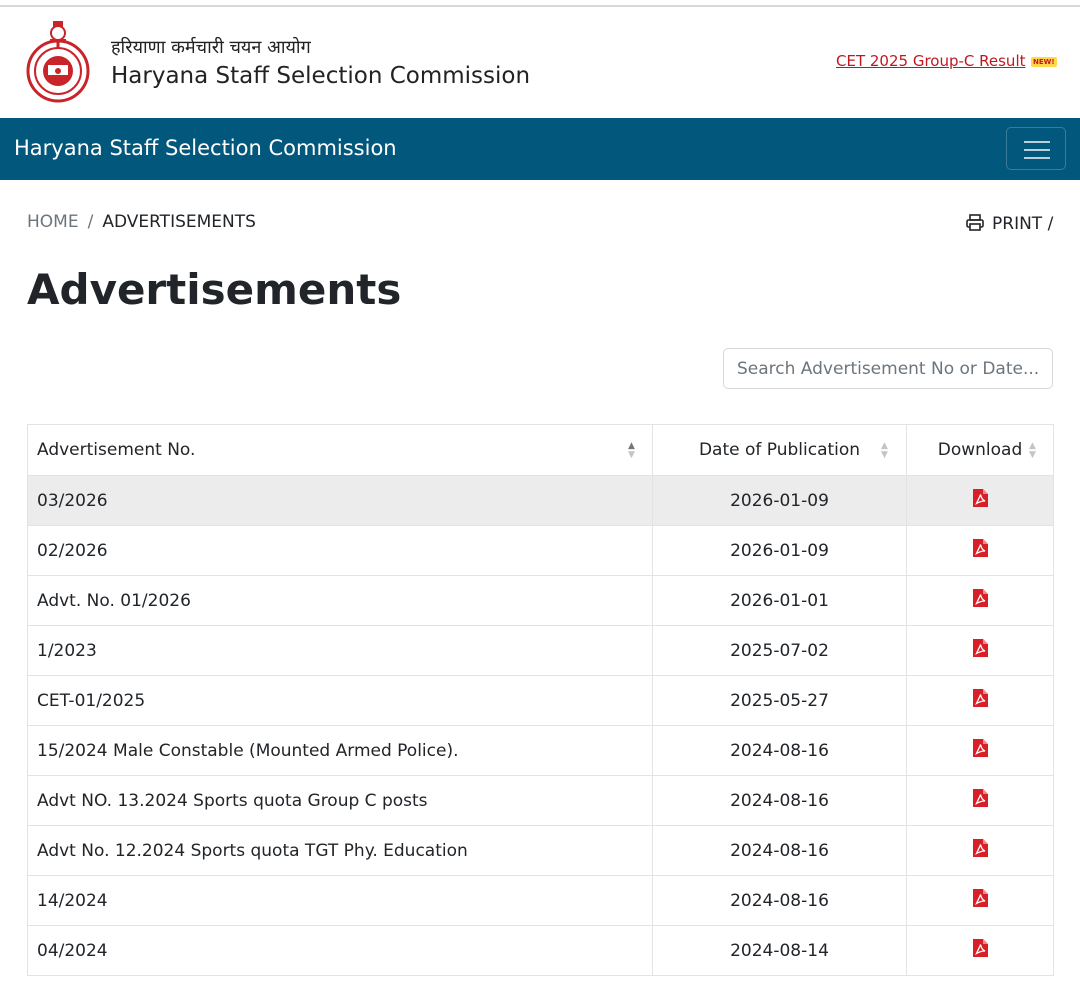 The height and width of the screenshot is (990, 1080). What do you see at coordinates (779, 650) in the screenshot?
I see `publication-date-cell: 2025-07-02` at bounding box center [779, 650].